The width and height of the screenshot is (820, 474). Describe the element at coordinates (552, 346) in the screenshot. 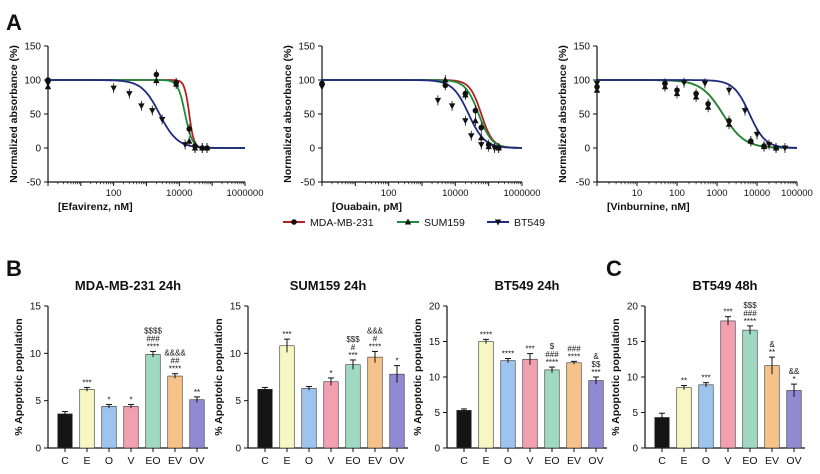

I see `significance-label: $` at that location.